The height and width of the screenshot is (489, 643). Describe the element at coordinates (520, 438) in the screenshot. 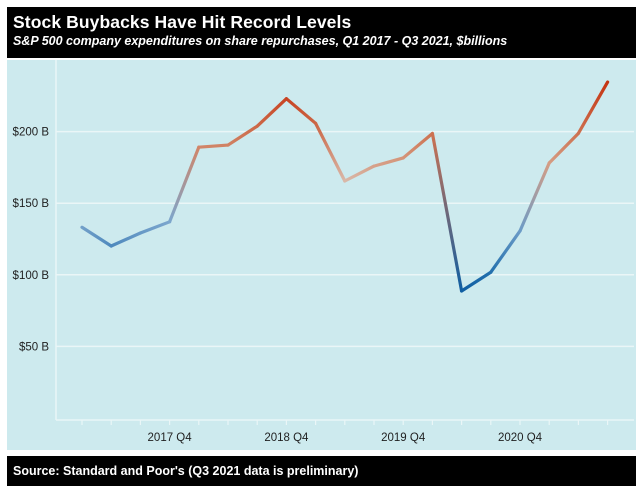

I see `x-tick-label: 2020 Q4` at that location.